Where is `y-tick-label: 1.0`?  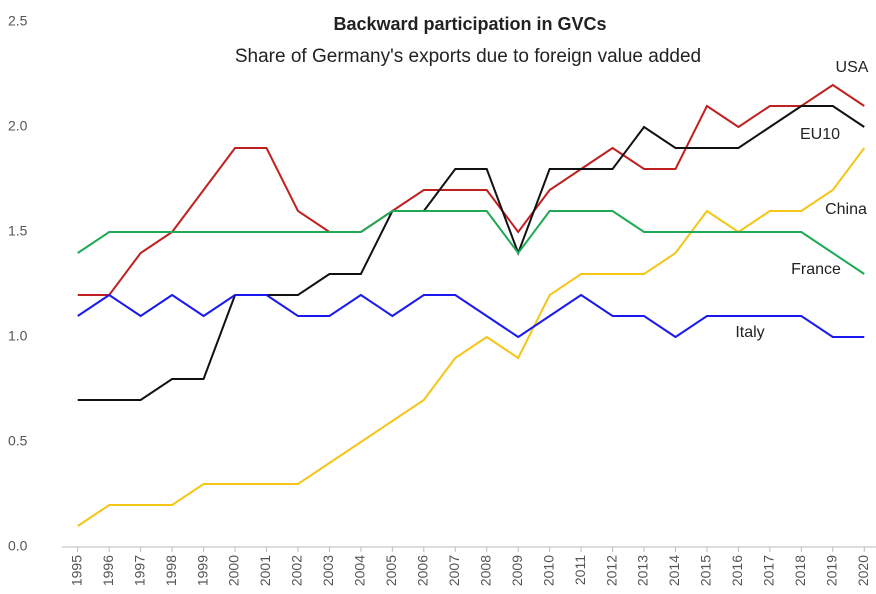 y-tick-label: 1.0 is located at coordinates (18, 336).